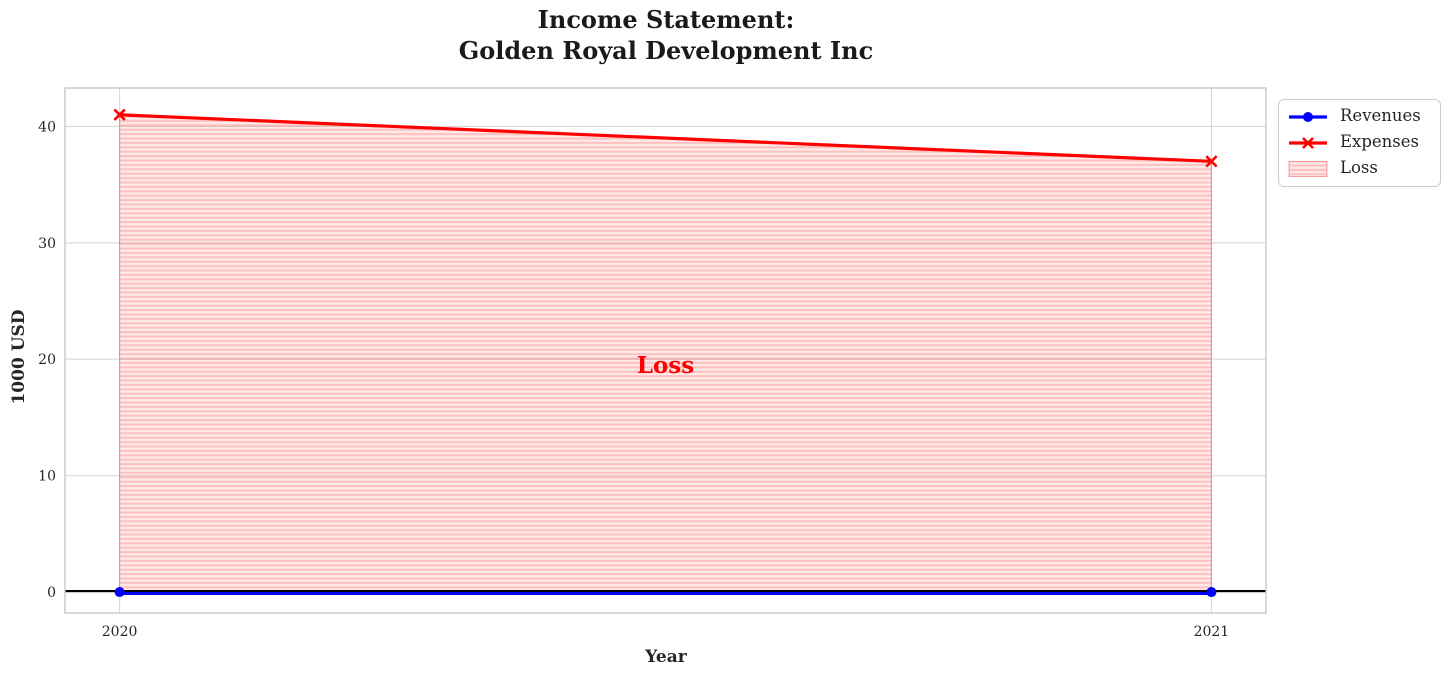  What do you see at coordinates (665, 657) in the screenshot?
I see `x-axis-label: Year` at bounding box center [665, 657].